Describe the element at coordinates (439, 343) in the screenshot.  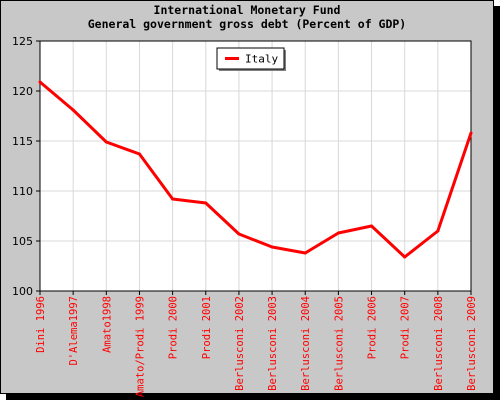
I see `x-tick-label: Berlusconi 2008` at that location.